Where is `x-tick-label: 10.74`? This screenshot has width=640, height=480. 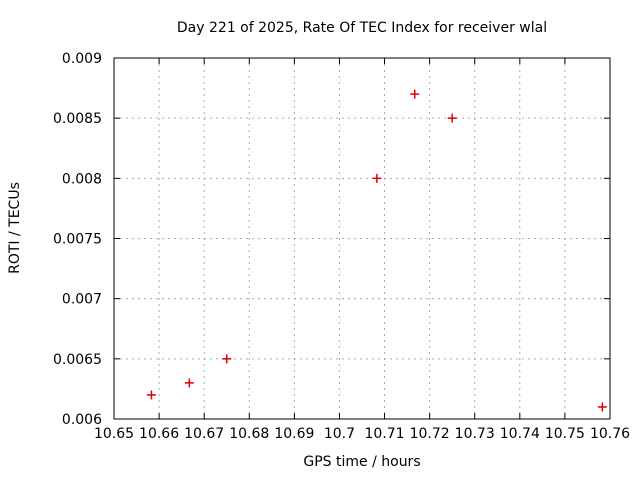
x-tick-label: 10.74 is located at coordinates (520, 434).